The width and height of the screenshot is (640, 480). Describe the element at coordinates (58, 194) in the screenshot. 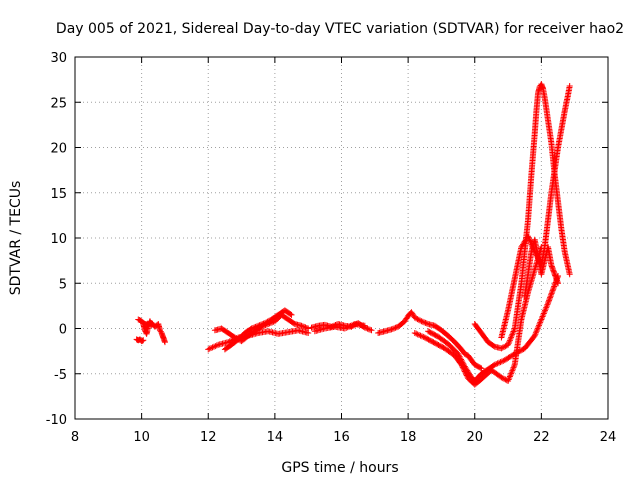

I see `y-tick-label: 15` at that location.